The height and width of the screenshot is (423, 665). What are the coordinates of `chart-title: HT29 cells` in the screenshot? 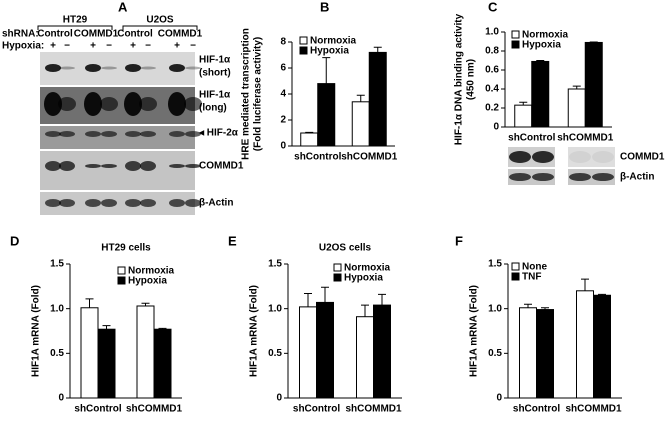 It's located at (126, 248).